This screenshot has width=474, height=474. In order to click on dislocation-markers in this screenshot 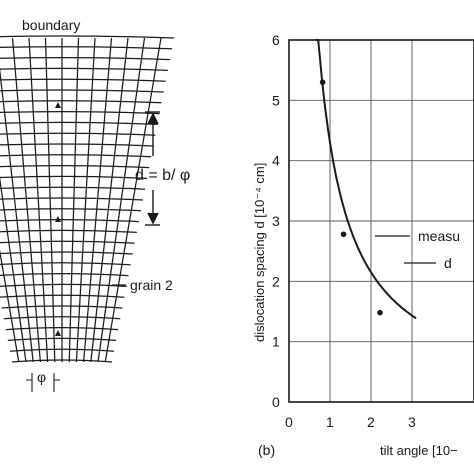, I will do `click(58, 219)`.